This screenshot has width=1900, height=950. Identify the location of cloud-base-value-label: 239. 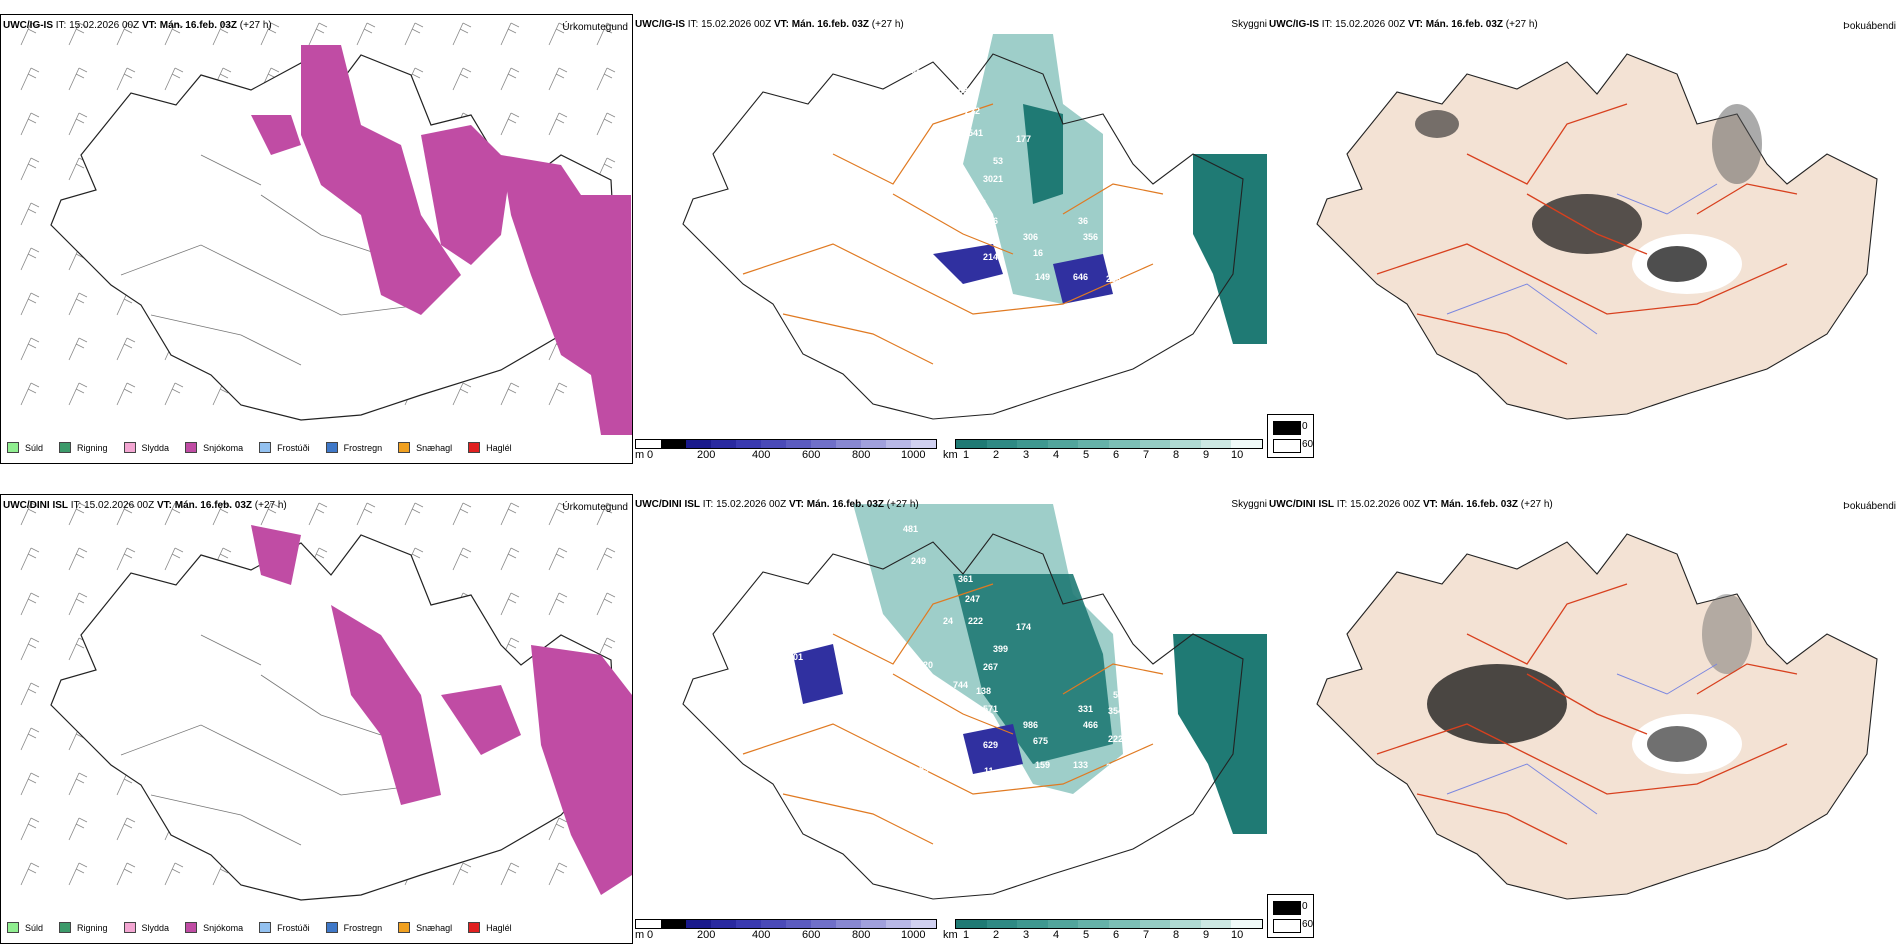
(1113, 767).